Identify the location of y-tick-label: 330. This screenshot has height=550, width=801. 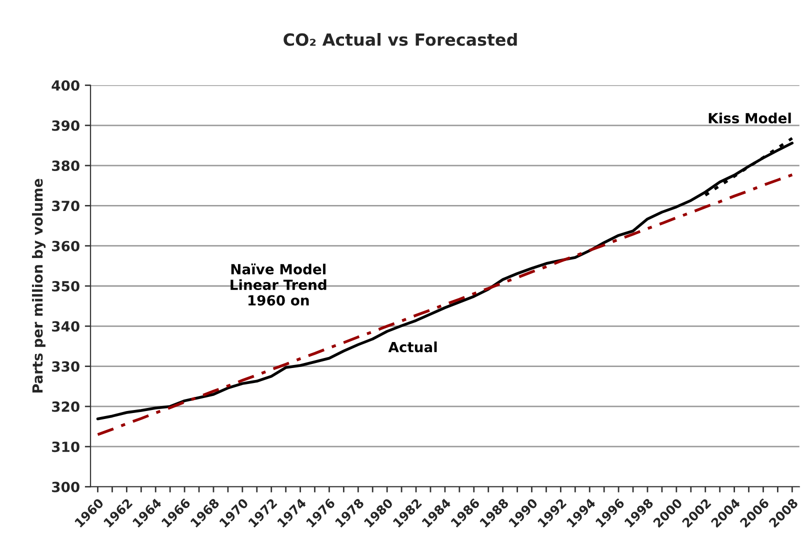
(66, 366).